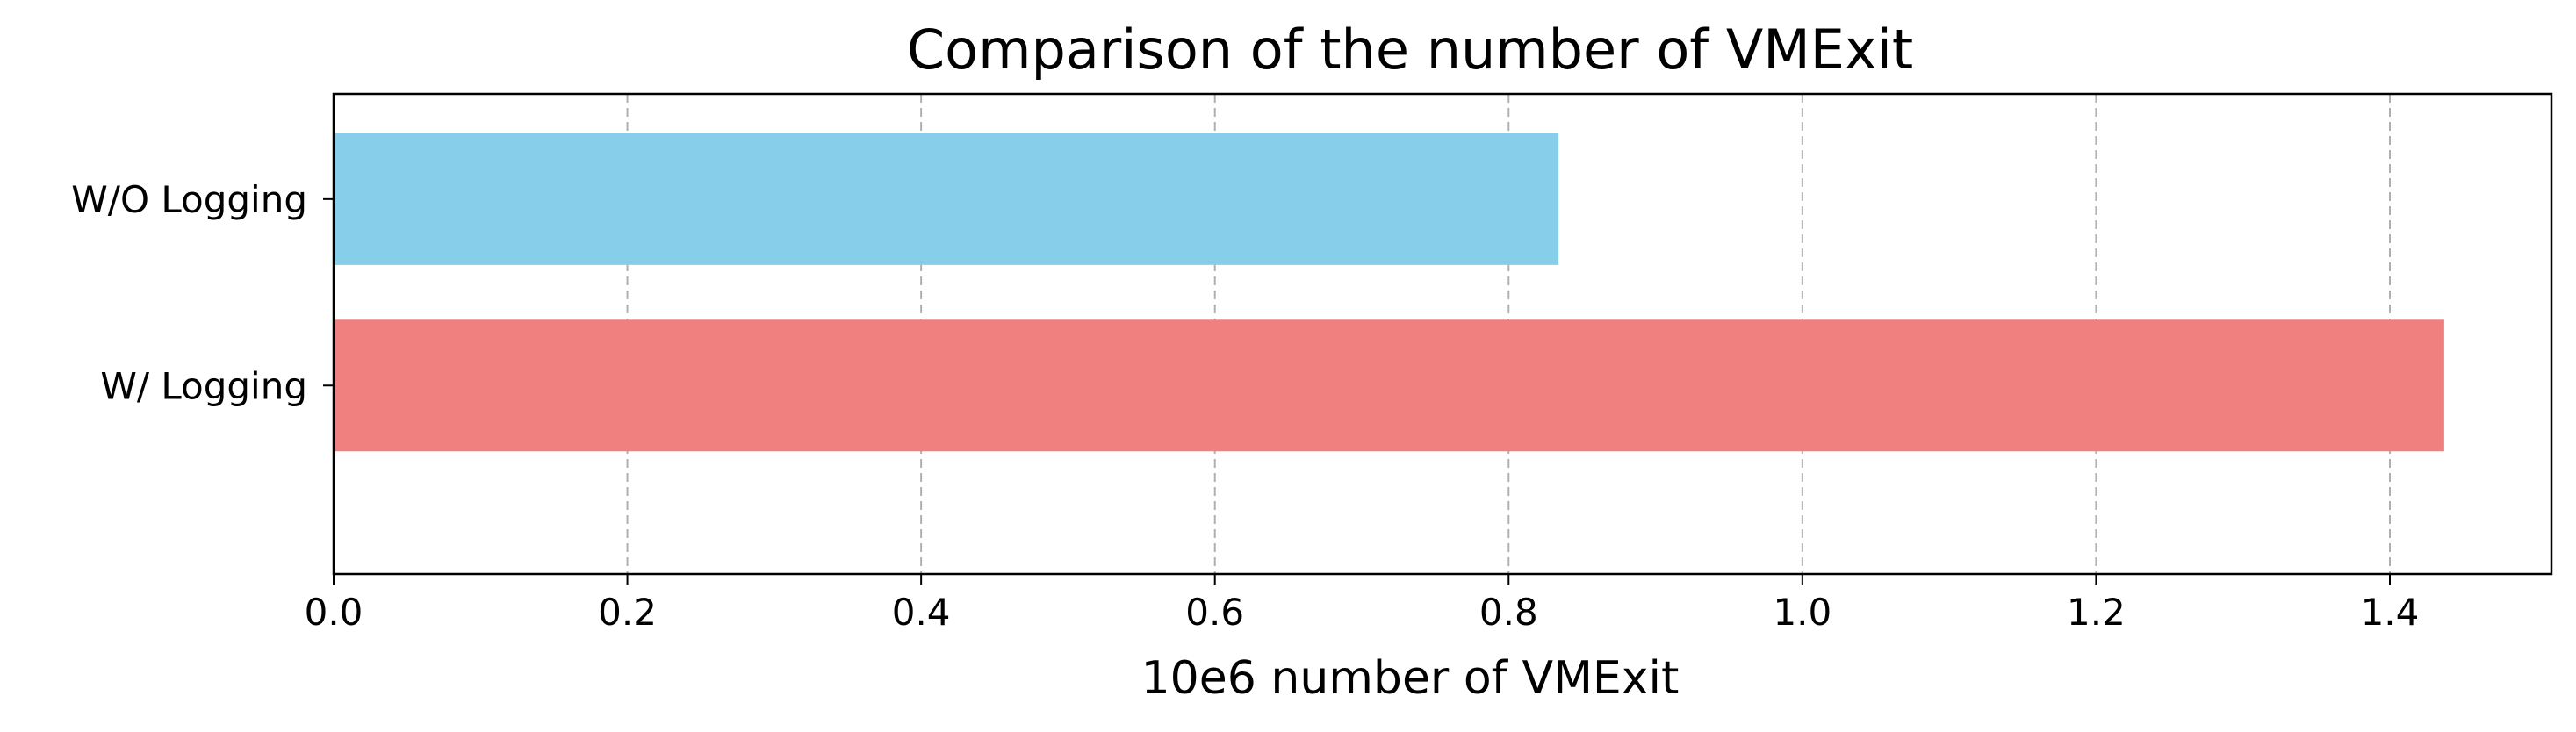 This screenshot has height=732, width=2576. I want to click on x-axis-ticks: 0.0 0.2 0.4 0.6 0.8 1.0 1.2 1.4, so click(1362, 604).